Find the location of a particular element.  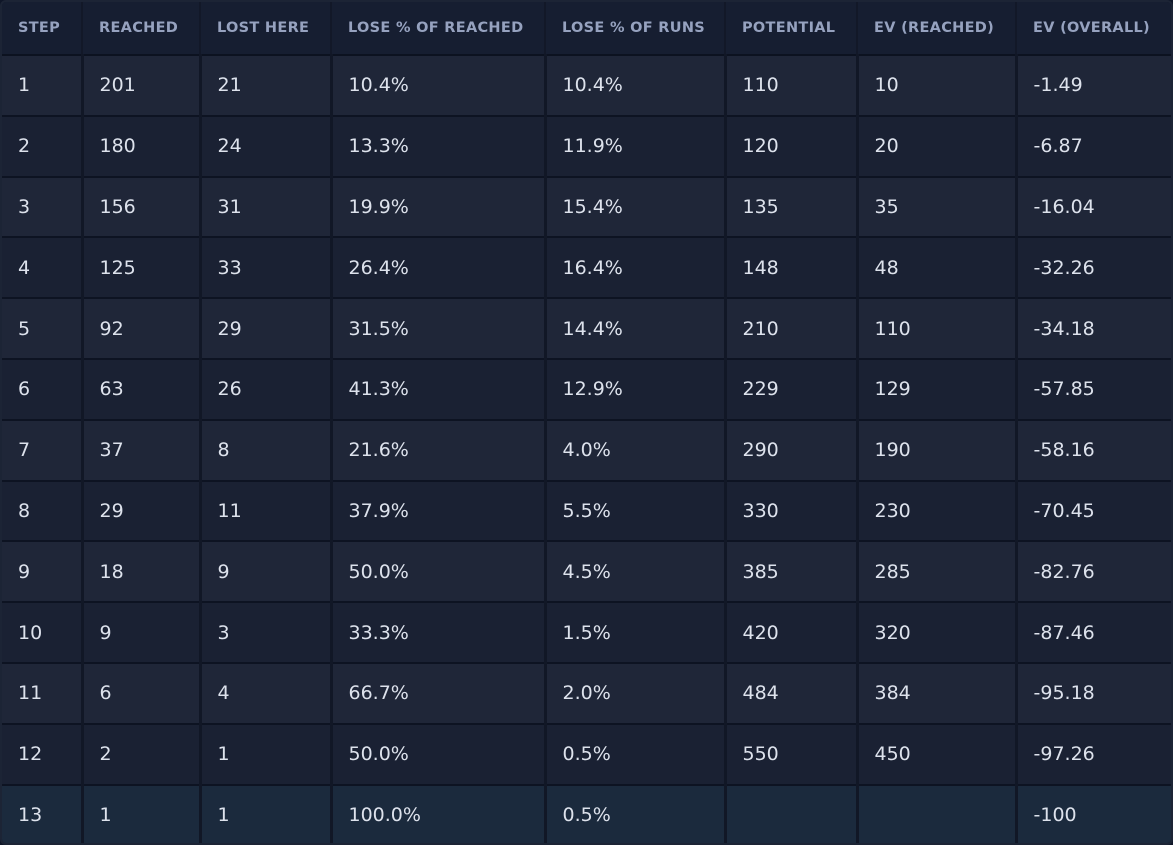

cell-lose-pct-reached: 100.0% is located at coordinates (439, 813).